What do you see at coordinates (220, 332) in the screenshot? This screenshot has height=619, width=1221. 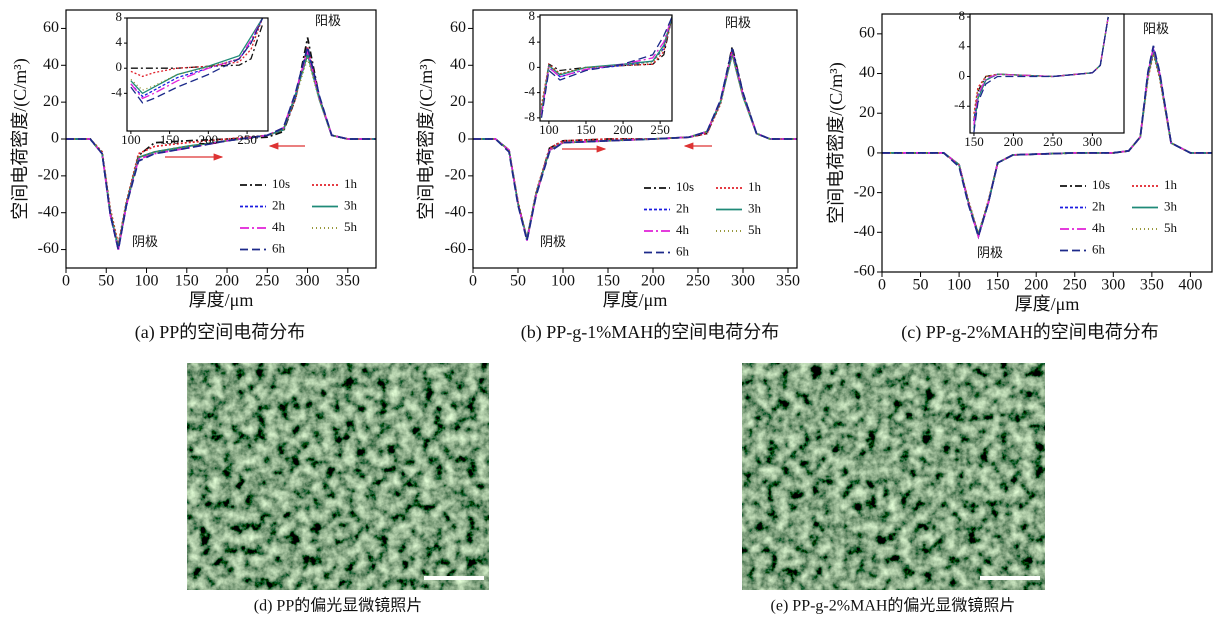 I see `caption: (a) PP的空间电荷分布` at bounding box center [220, 332].